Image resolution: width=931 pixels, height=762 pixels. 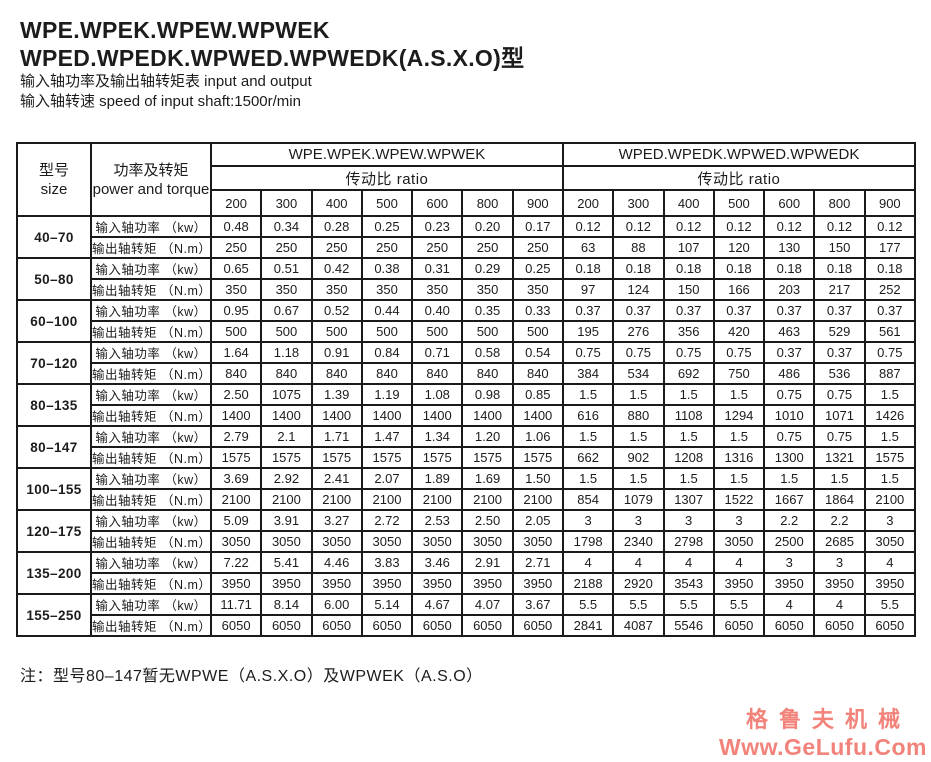 I want to click on torque-value-cell: 203, so click(x=789, y=289).